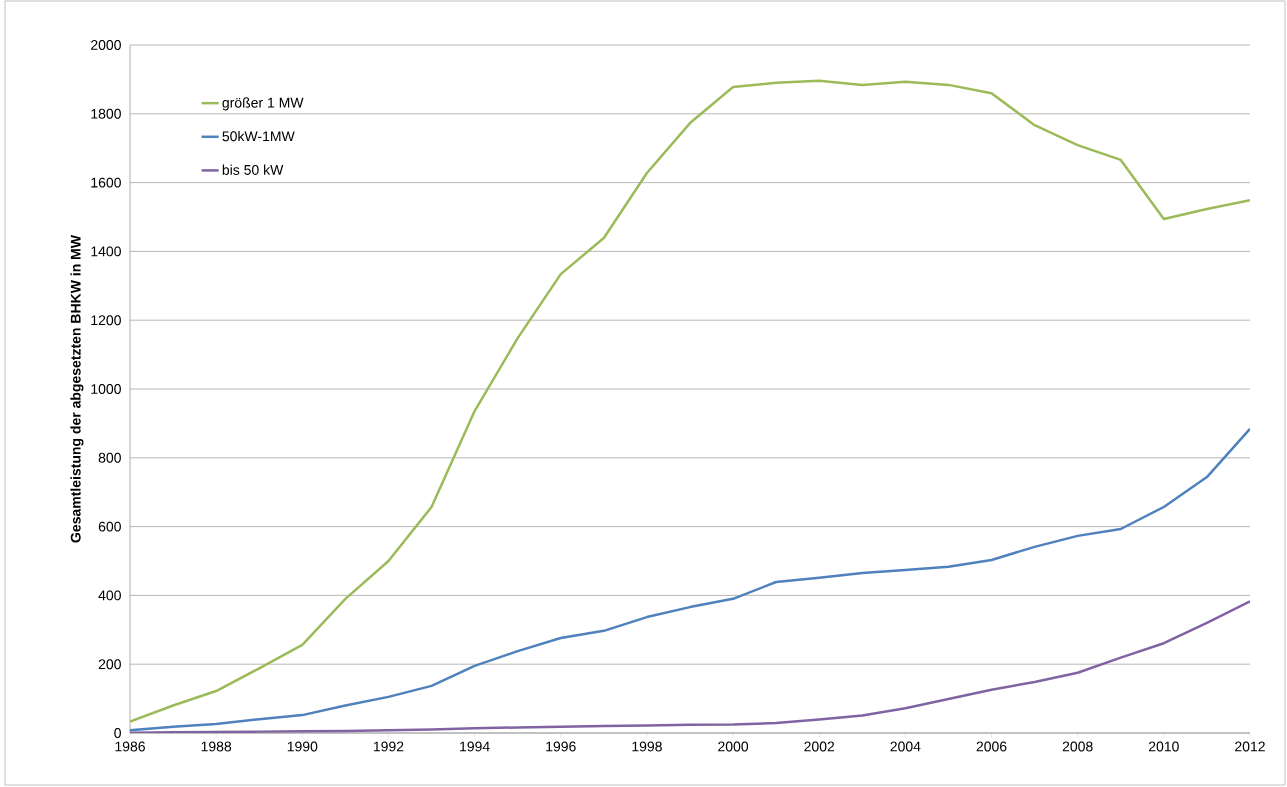 Image resolution: width=1287 pixels, height=787 pixels. What do you see at coordinates (109, 664) in the screenshot?
I see `y-tick-label: 200` at bounding box center [109, 664].